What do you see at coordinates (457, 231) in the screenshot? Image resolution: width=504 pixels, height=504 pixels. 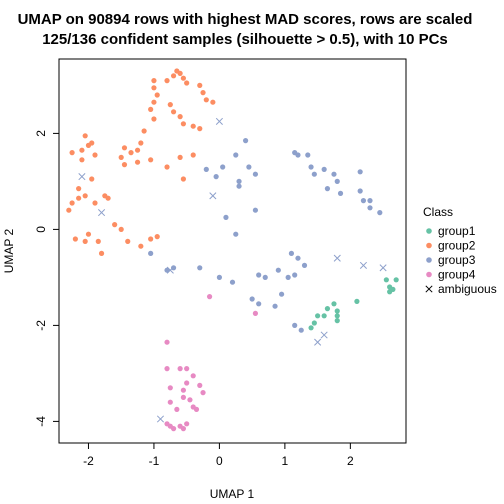 I see `legend-label: group1` at bounding box center [457, 231].